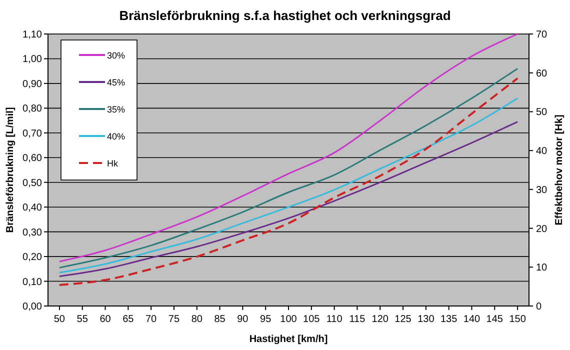 The image size is (570, 350). What do you see at coordinates (128, 319) in the screenshot?
I see `x-tick-label: 65` at bounding box center [128, 319].